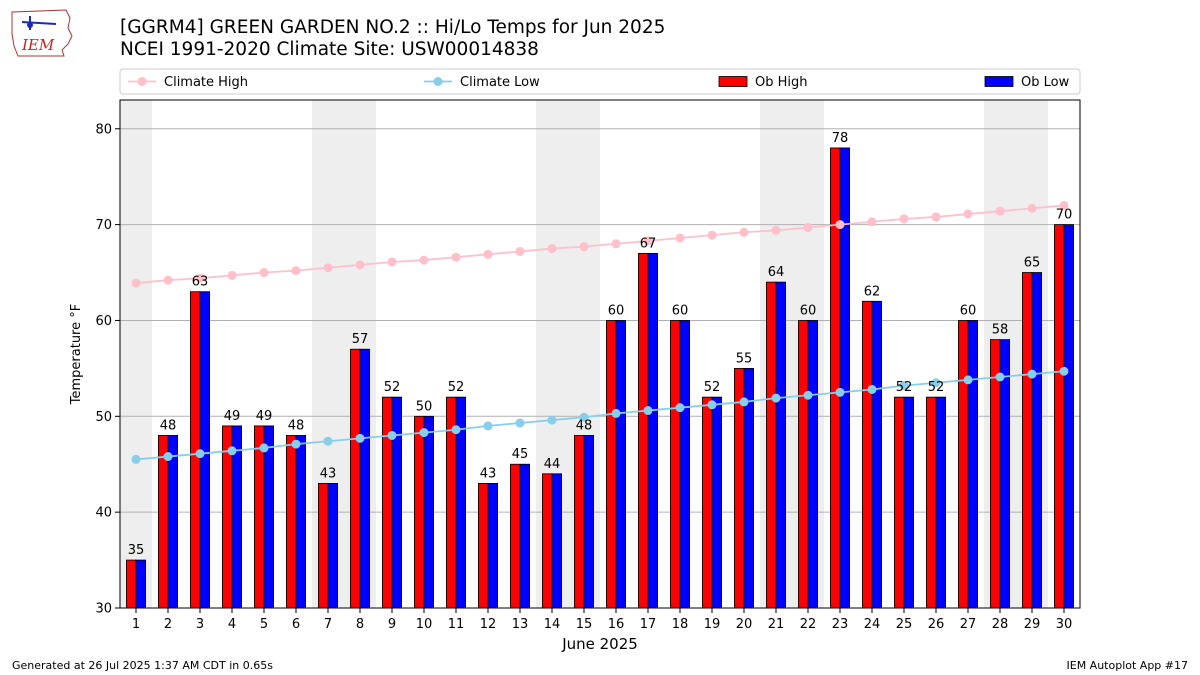 This screenshot has width=1200, height=675. Describe the element at coordinates (808, 624) in the screenshot. I see `x-tick-label-22: 22` at that location.